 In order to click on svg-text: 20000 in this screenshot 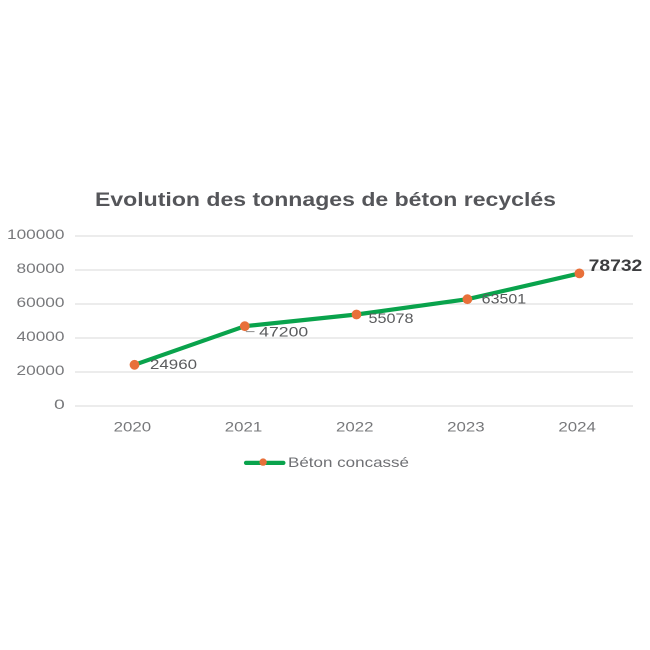, I will do `click(41, 370)`.